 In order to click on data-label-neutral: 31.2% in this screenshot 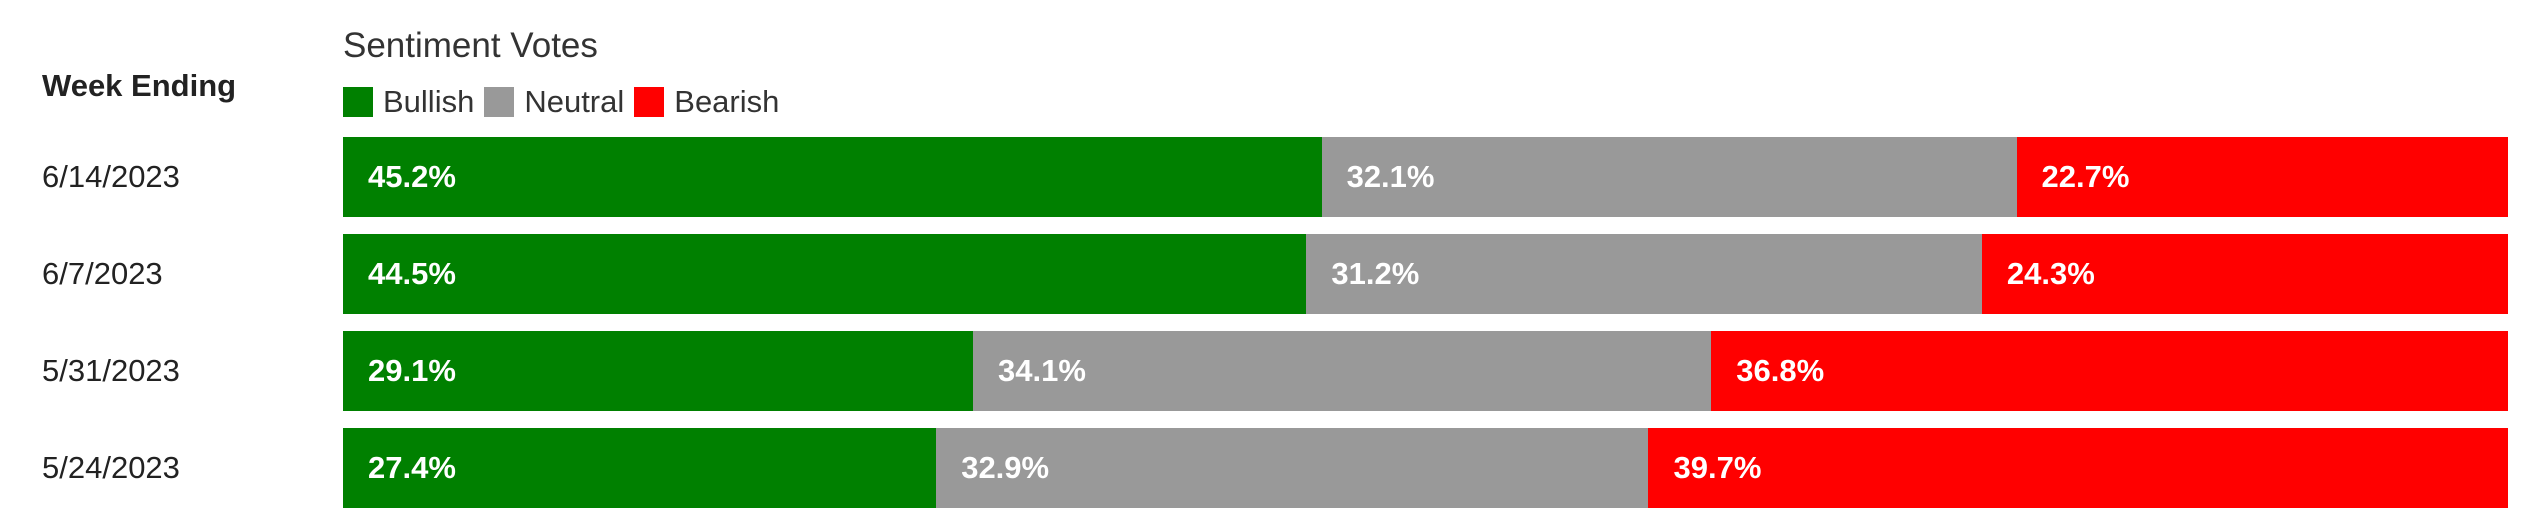, I will do `click(1375, 273)`.